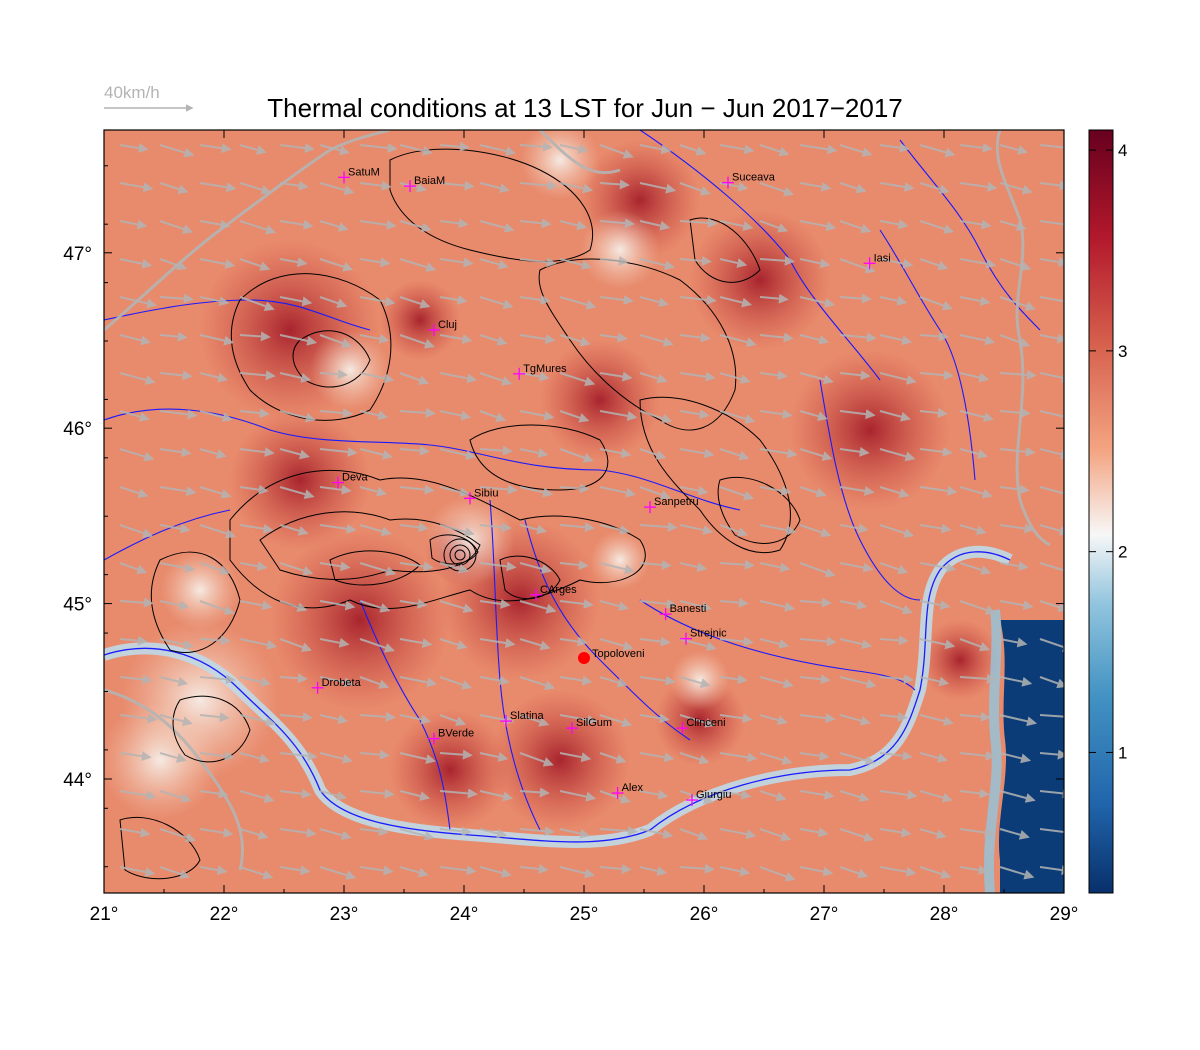 This screenshot has width=1200, height=1050. Describe the element at coordinates (1064, 914) in the screenshot. I see `x-tick-label: 29°` at that location.